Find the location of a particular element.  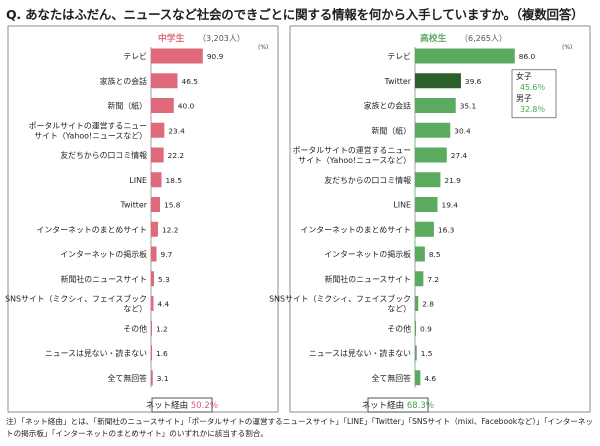

data-label: 3.1 is located at coordinates (163, 378).